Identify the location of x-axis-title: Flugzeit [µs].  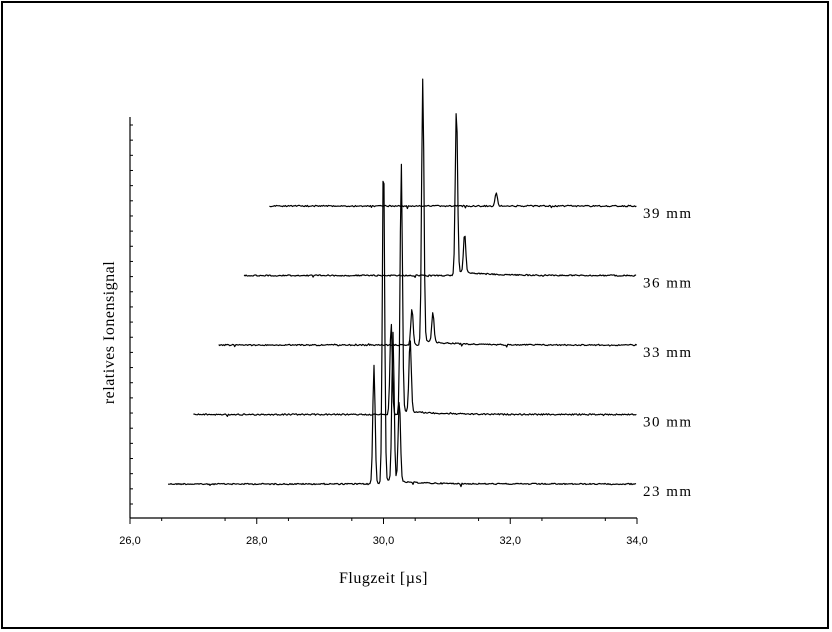
(383, 578).